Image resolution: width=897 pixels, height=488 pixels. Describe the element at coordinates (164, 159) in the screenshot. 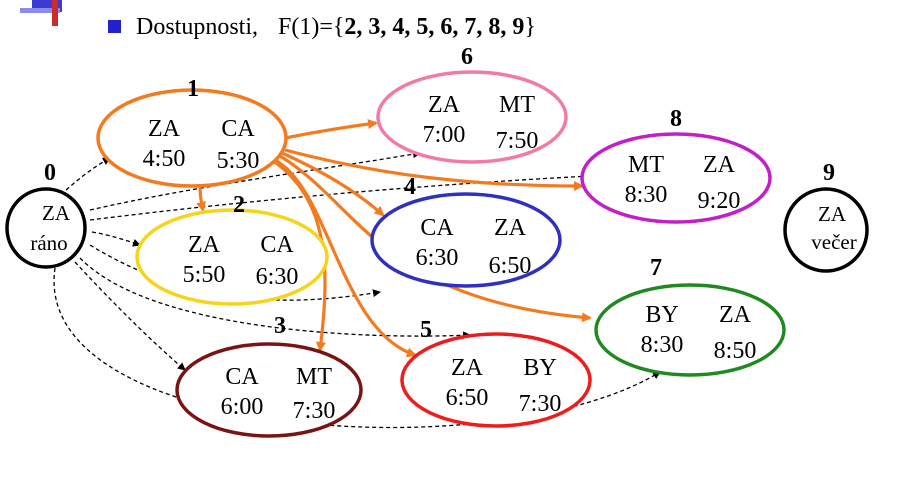

I see `svg-text: 4:50` at that location.